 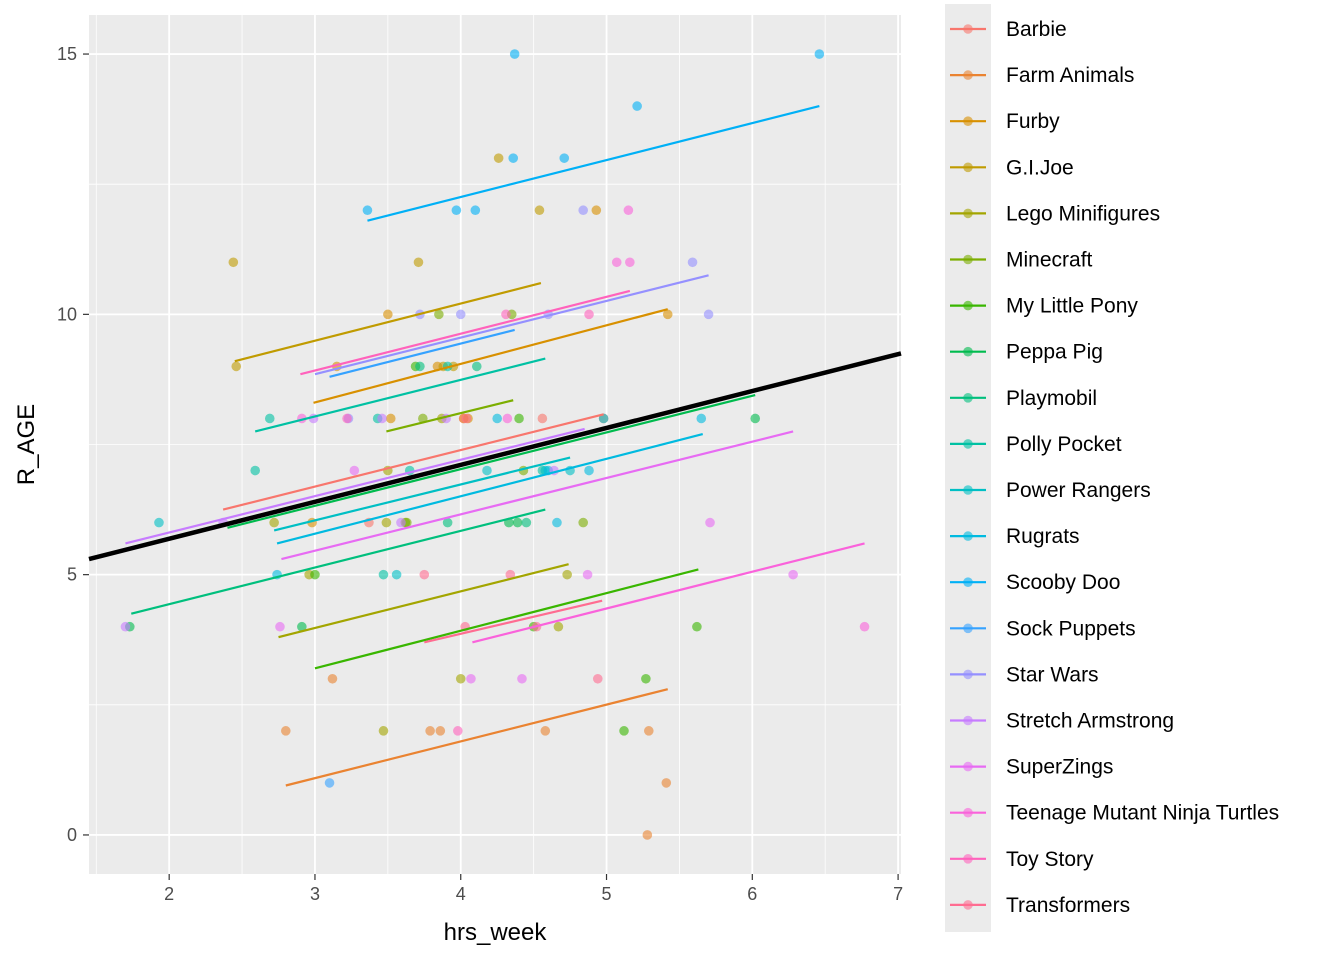 I want to click on legend-item: Minecraft, so click(x=1021, y=260).